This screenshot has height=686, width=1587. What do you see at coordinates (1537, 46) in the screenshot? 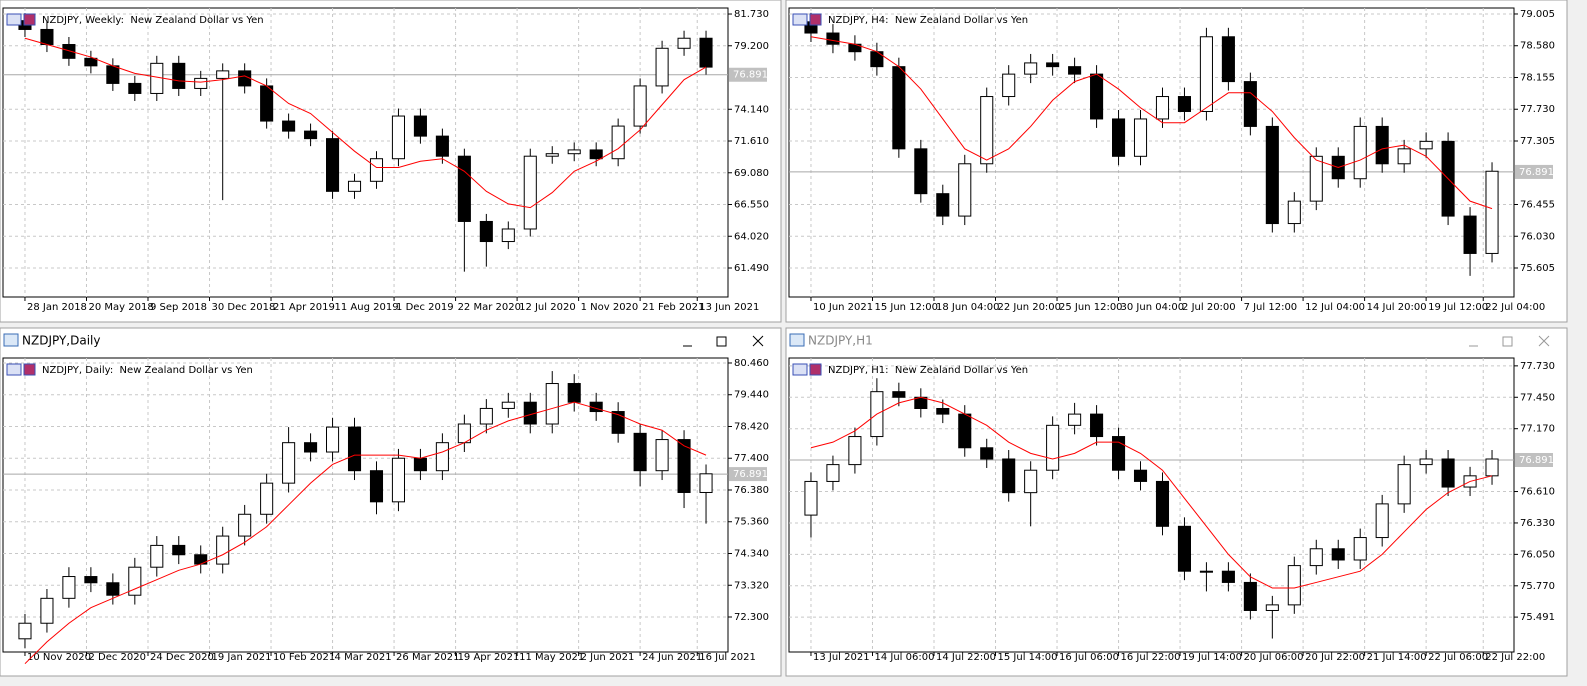
I see `y-tick-label: 78.580` at bounding box center [1537, 46].